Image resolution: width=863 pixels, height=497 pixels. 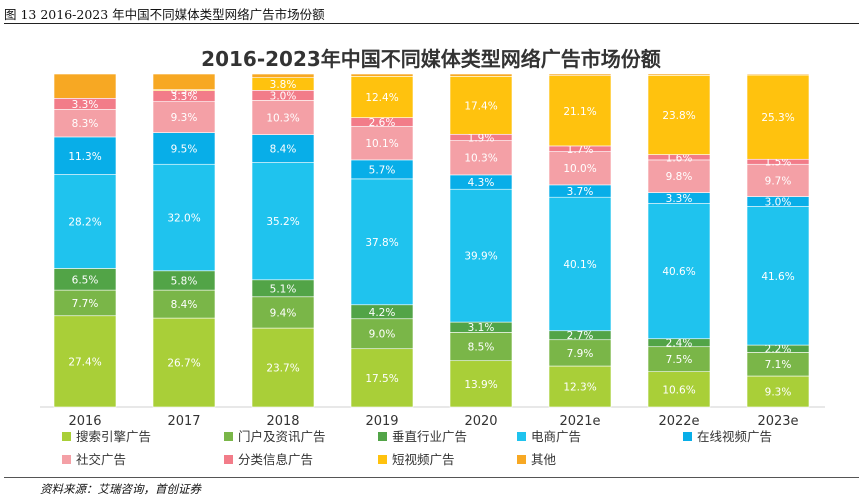 What do you see at coordinates (580, 150) in the screenshot?
I see `data-label-2021e-6: 1.7%` at bounding box center [580, 150].